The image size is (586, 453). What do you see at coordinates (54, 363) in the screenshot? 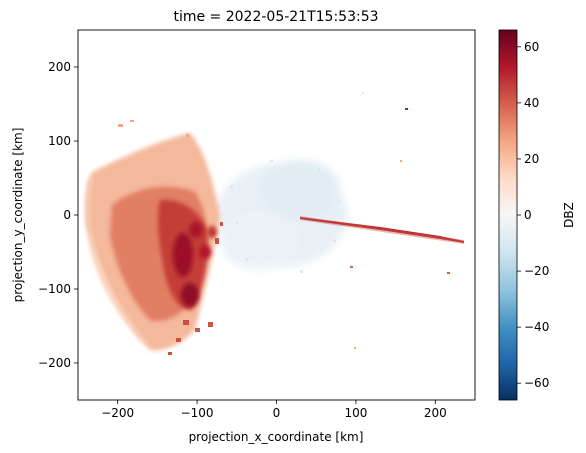
I see `y-tick-label: −200` at bounding box center [54, 363].